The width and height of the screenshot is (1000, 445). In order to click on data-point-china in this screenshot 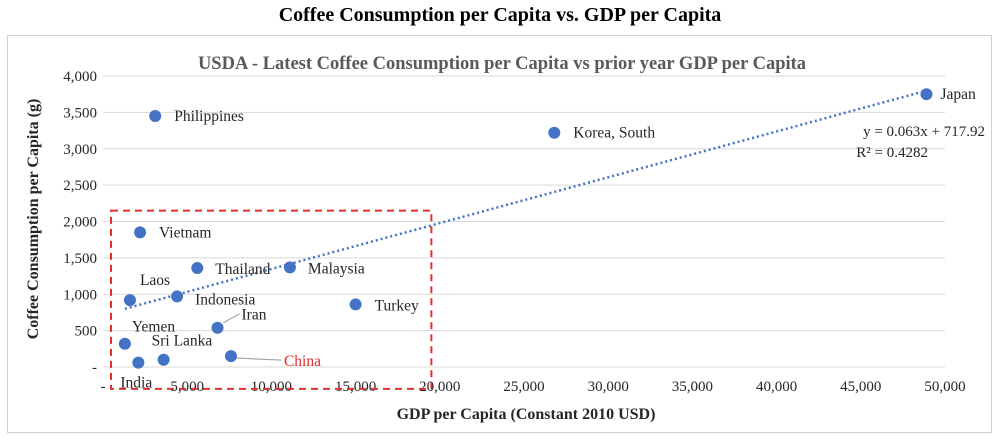, I will do `click(230, 356)`.